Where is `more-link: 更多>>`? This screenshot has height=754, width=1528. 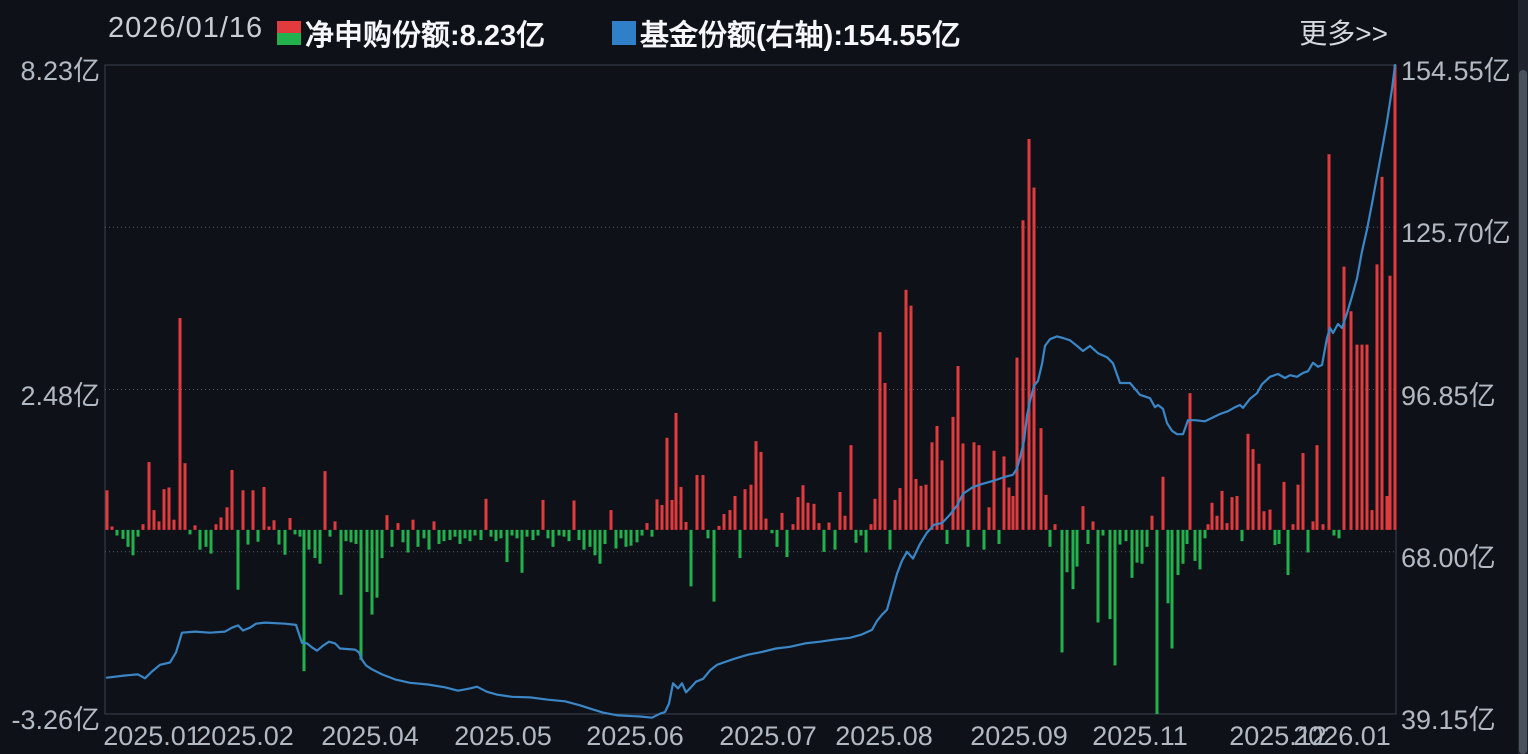
more-link: 更多>> is located at coordinates (1343, 33).